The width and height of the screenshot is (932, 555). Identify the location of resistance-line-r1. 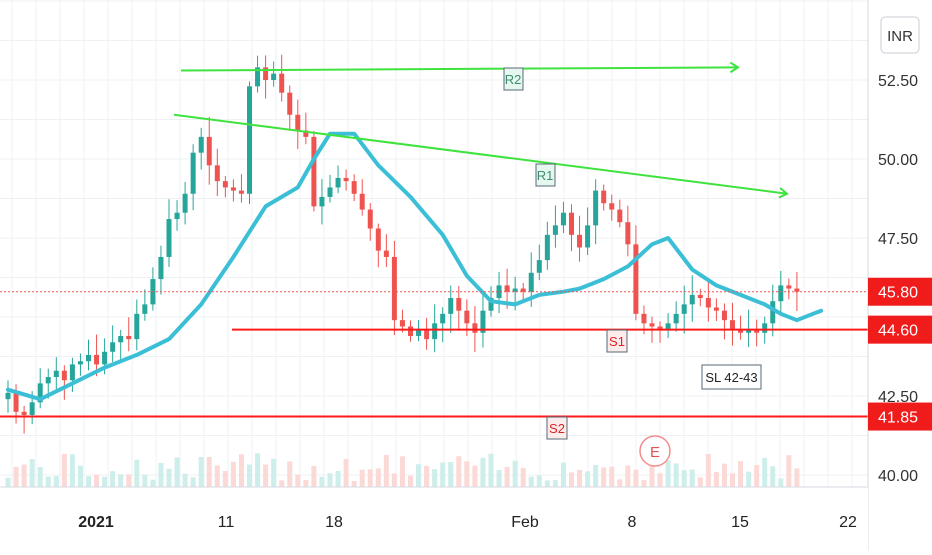
(480, 154).